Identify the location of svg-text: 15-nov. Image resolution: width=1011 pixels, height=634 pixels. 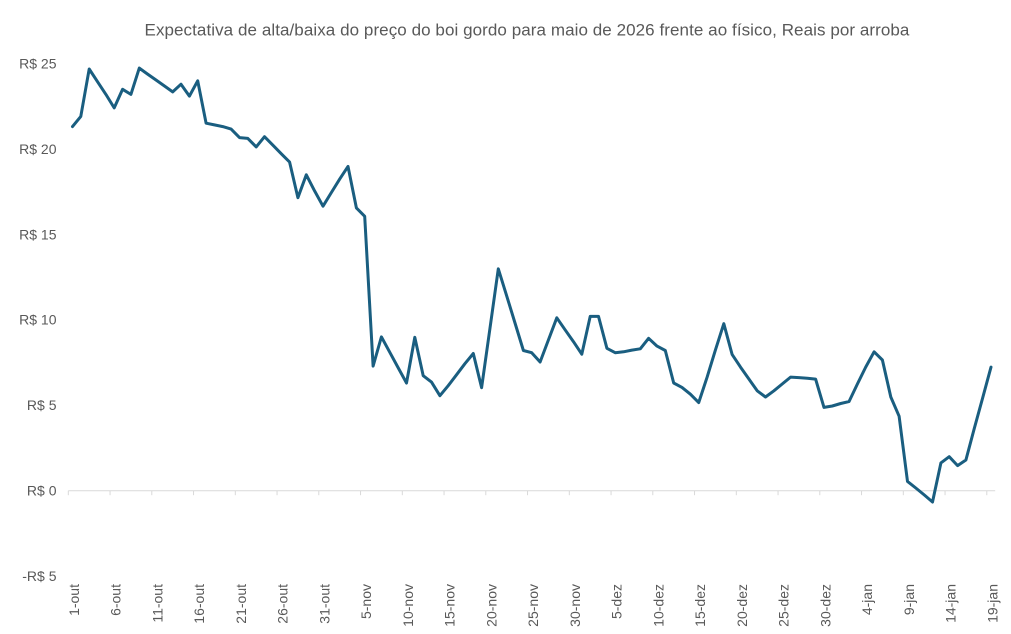
(450, 605).